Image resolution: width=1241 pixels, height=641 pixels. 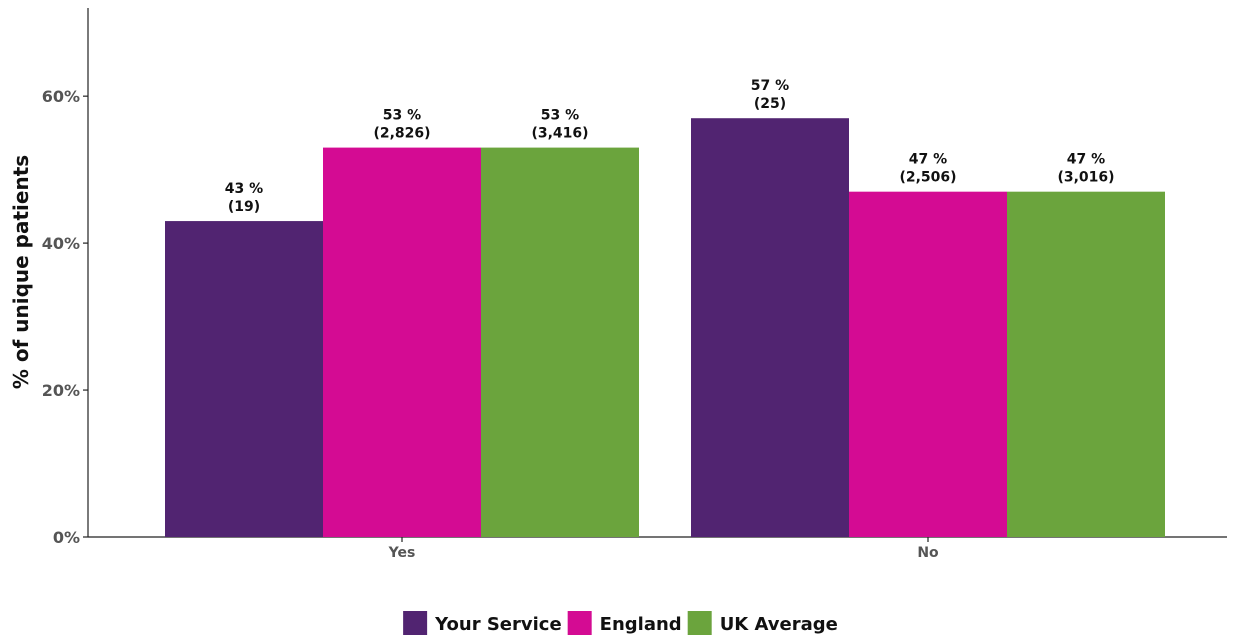 What do you see at coordinates (1085, 178) in the screenshot?
I see `bar-count-label: (3,016)` at bounding box center [1085, 178].